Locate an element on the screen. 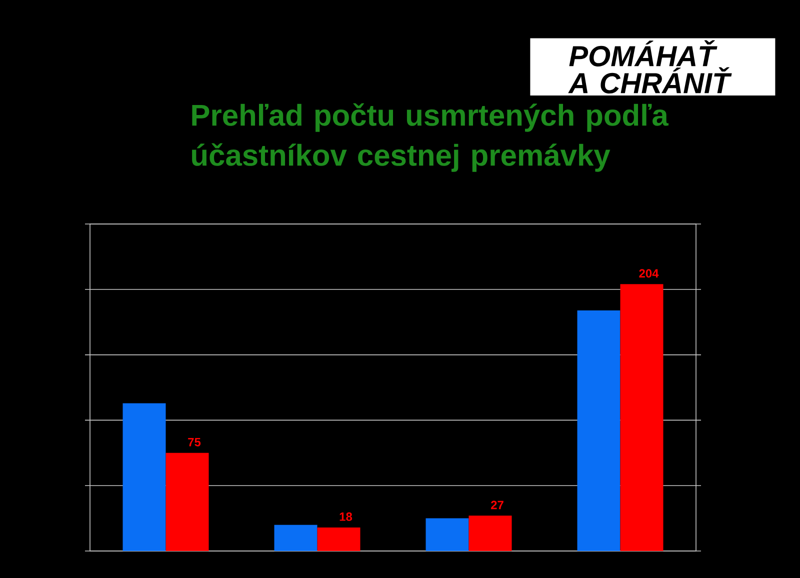 The width and height of the screenshot is (800, 578). chart-title: Prehľad počtu usmrtených podľa účastníkov cestnej premávky is located at coordinates (430, 137).